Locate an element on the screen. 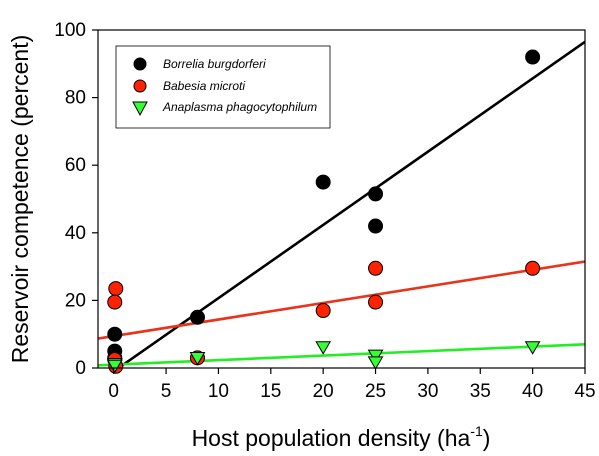  legend-label-anaplasma: Anaplasma phagocytophilum is located at coordinates (239, 107).